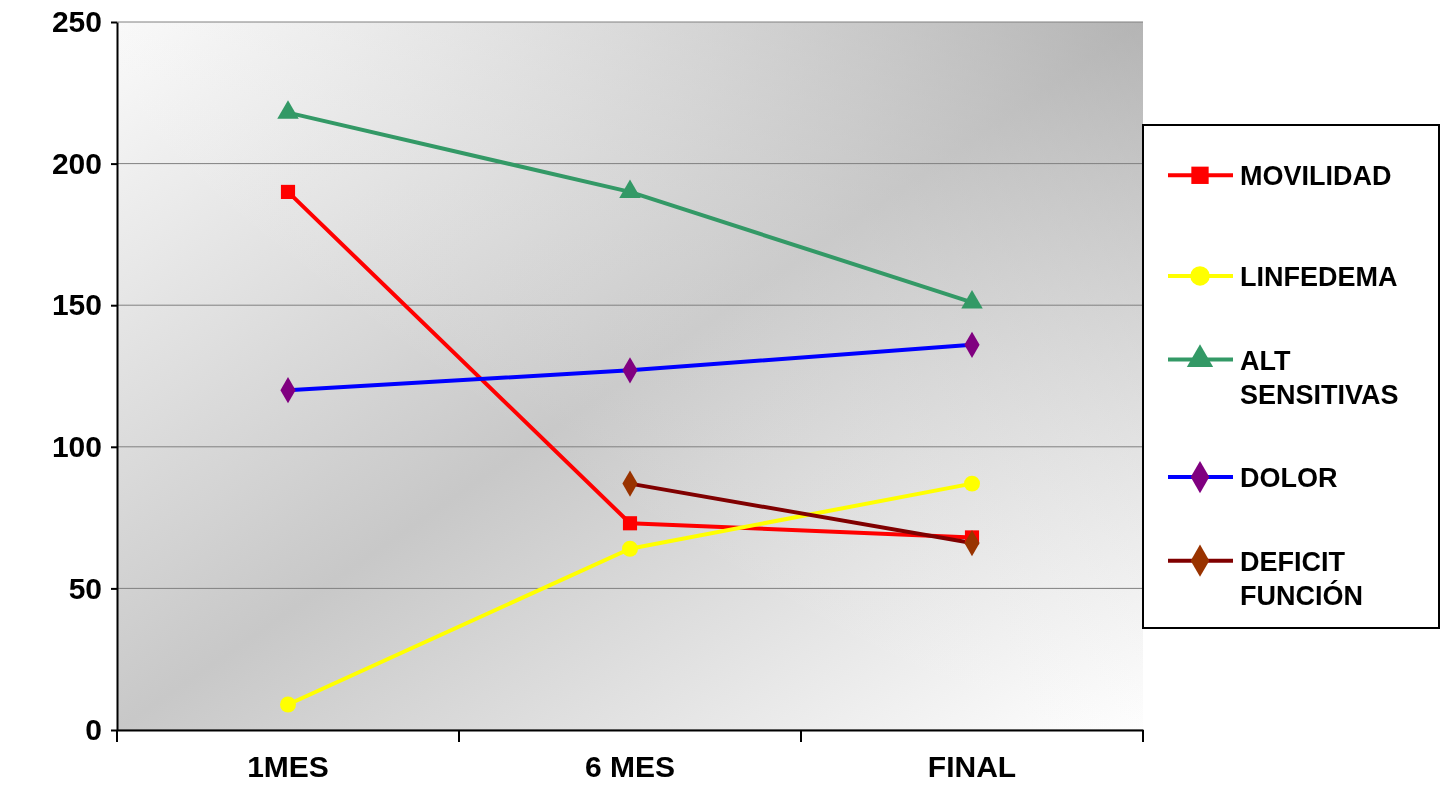 This screenshot has height=806, width=1440. I want to click on y-tick-label: 200, so click(76, 163).